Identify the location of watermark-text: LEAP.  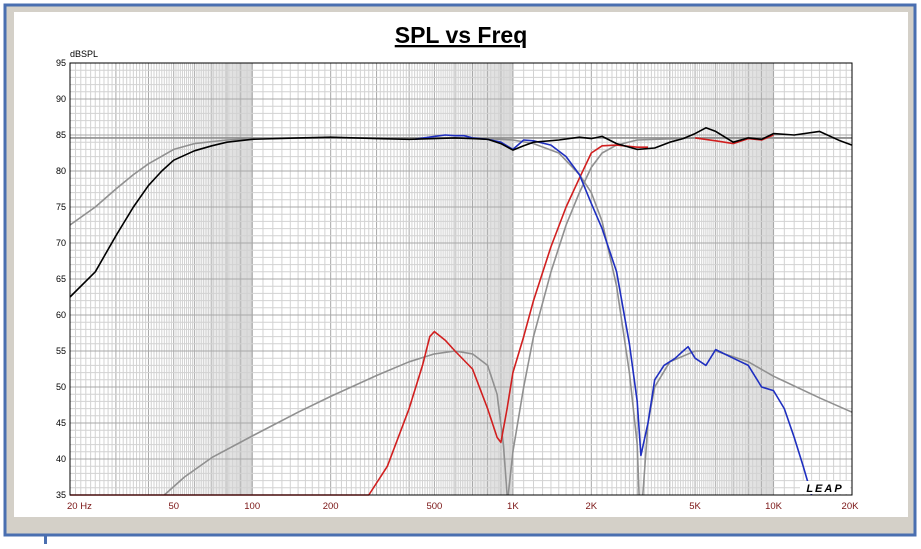
(824, 489).